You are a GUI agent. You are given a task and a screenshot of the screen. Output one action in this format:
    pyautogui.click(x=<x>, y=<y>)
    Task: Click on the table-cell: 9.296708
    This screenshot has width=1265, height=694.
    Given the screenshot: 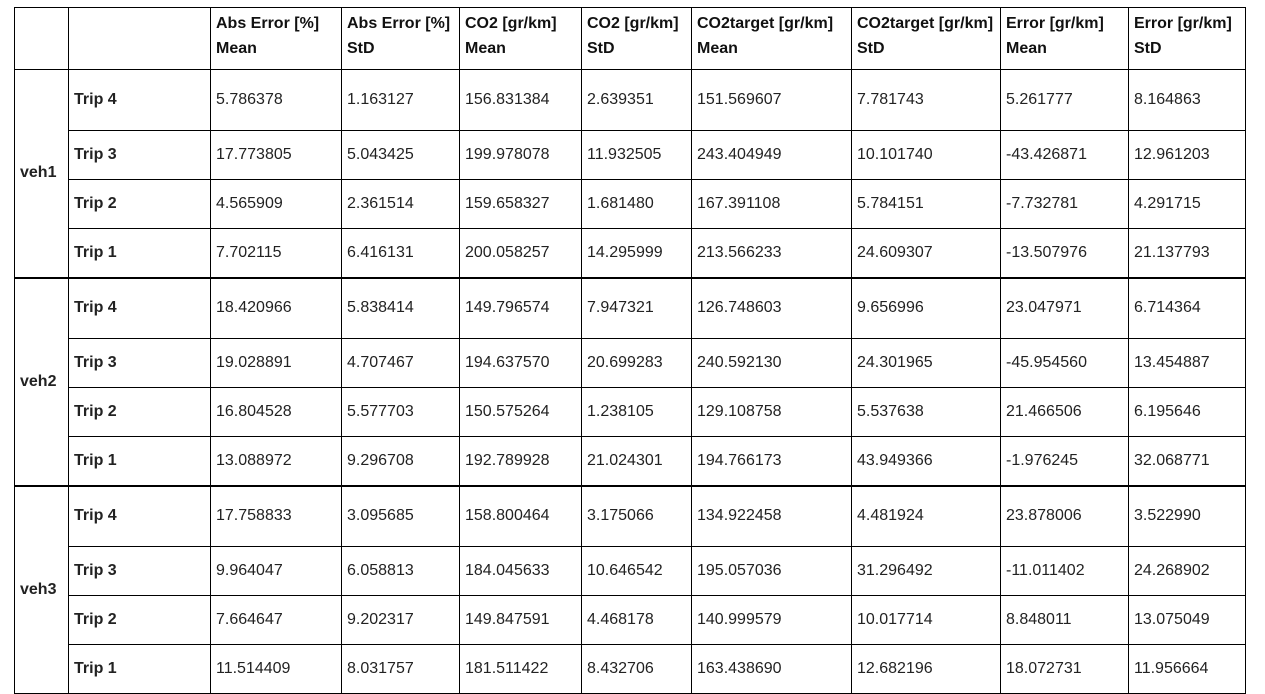 What is the action you would take?
    pyautogui.click(x=400, y=461)
    